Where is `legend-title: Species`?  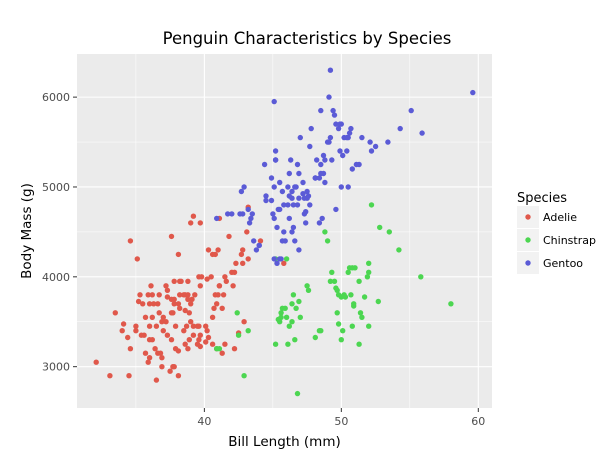 legend-title: Species is located at coordinates (542, 198).